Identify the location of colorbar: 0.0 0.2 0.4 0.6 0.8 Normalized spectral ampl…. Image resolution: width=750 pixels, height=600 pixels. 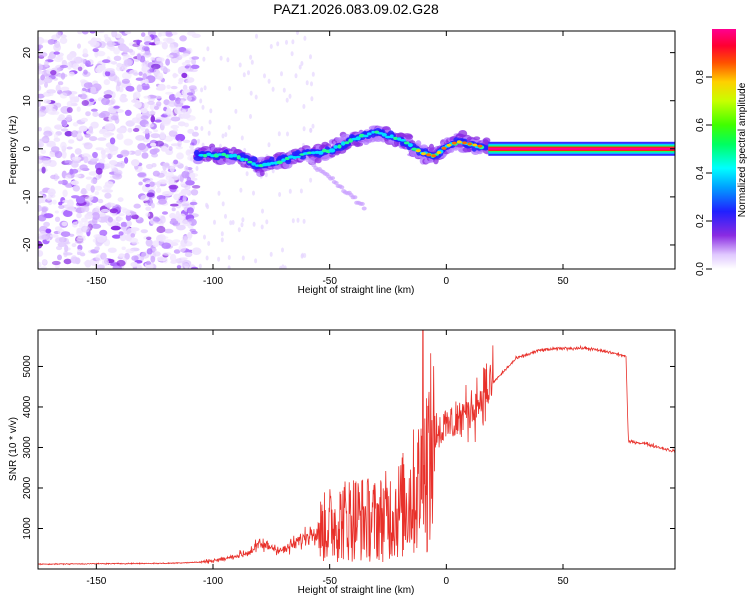
(721, 152).